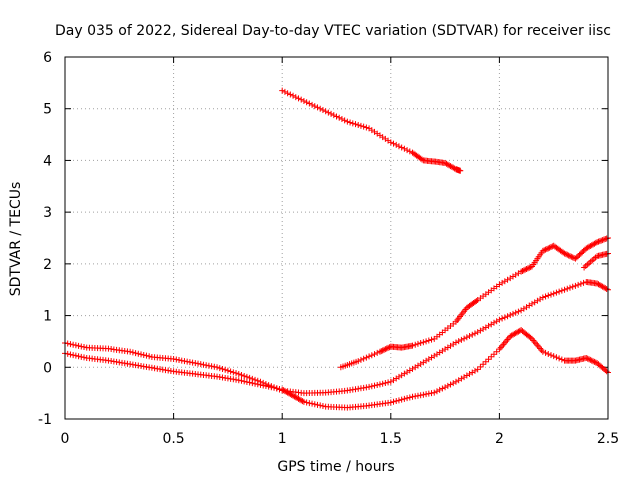  Describe the element at coordinates (47, 161) in the screenshot. I see `y-tick-label: 4` at that location.